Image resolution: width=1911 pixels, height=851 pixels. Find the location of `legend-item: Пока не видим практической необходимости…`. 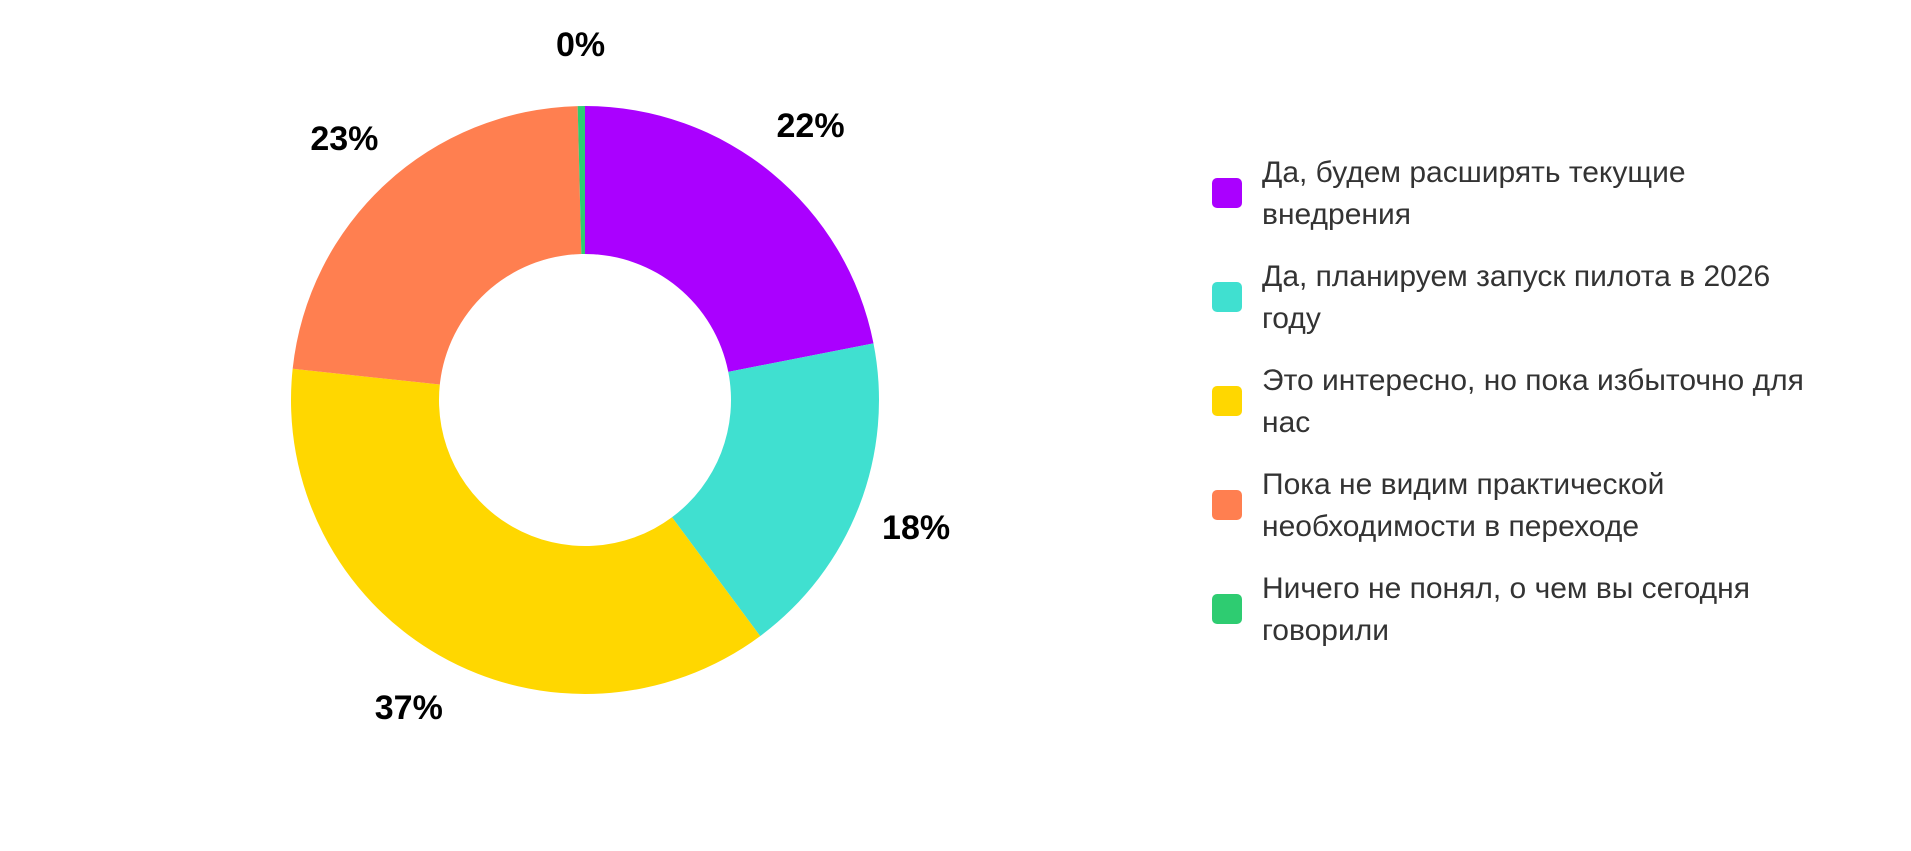

legend-item: Пока не видим практической необходимости… is located at coordinates (1532, 516).